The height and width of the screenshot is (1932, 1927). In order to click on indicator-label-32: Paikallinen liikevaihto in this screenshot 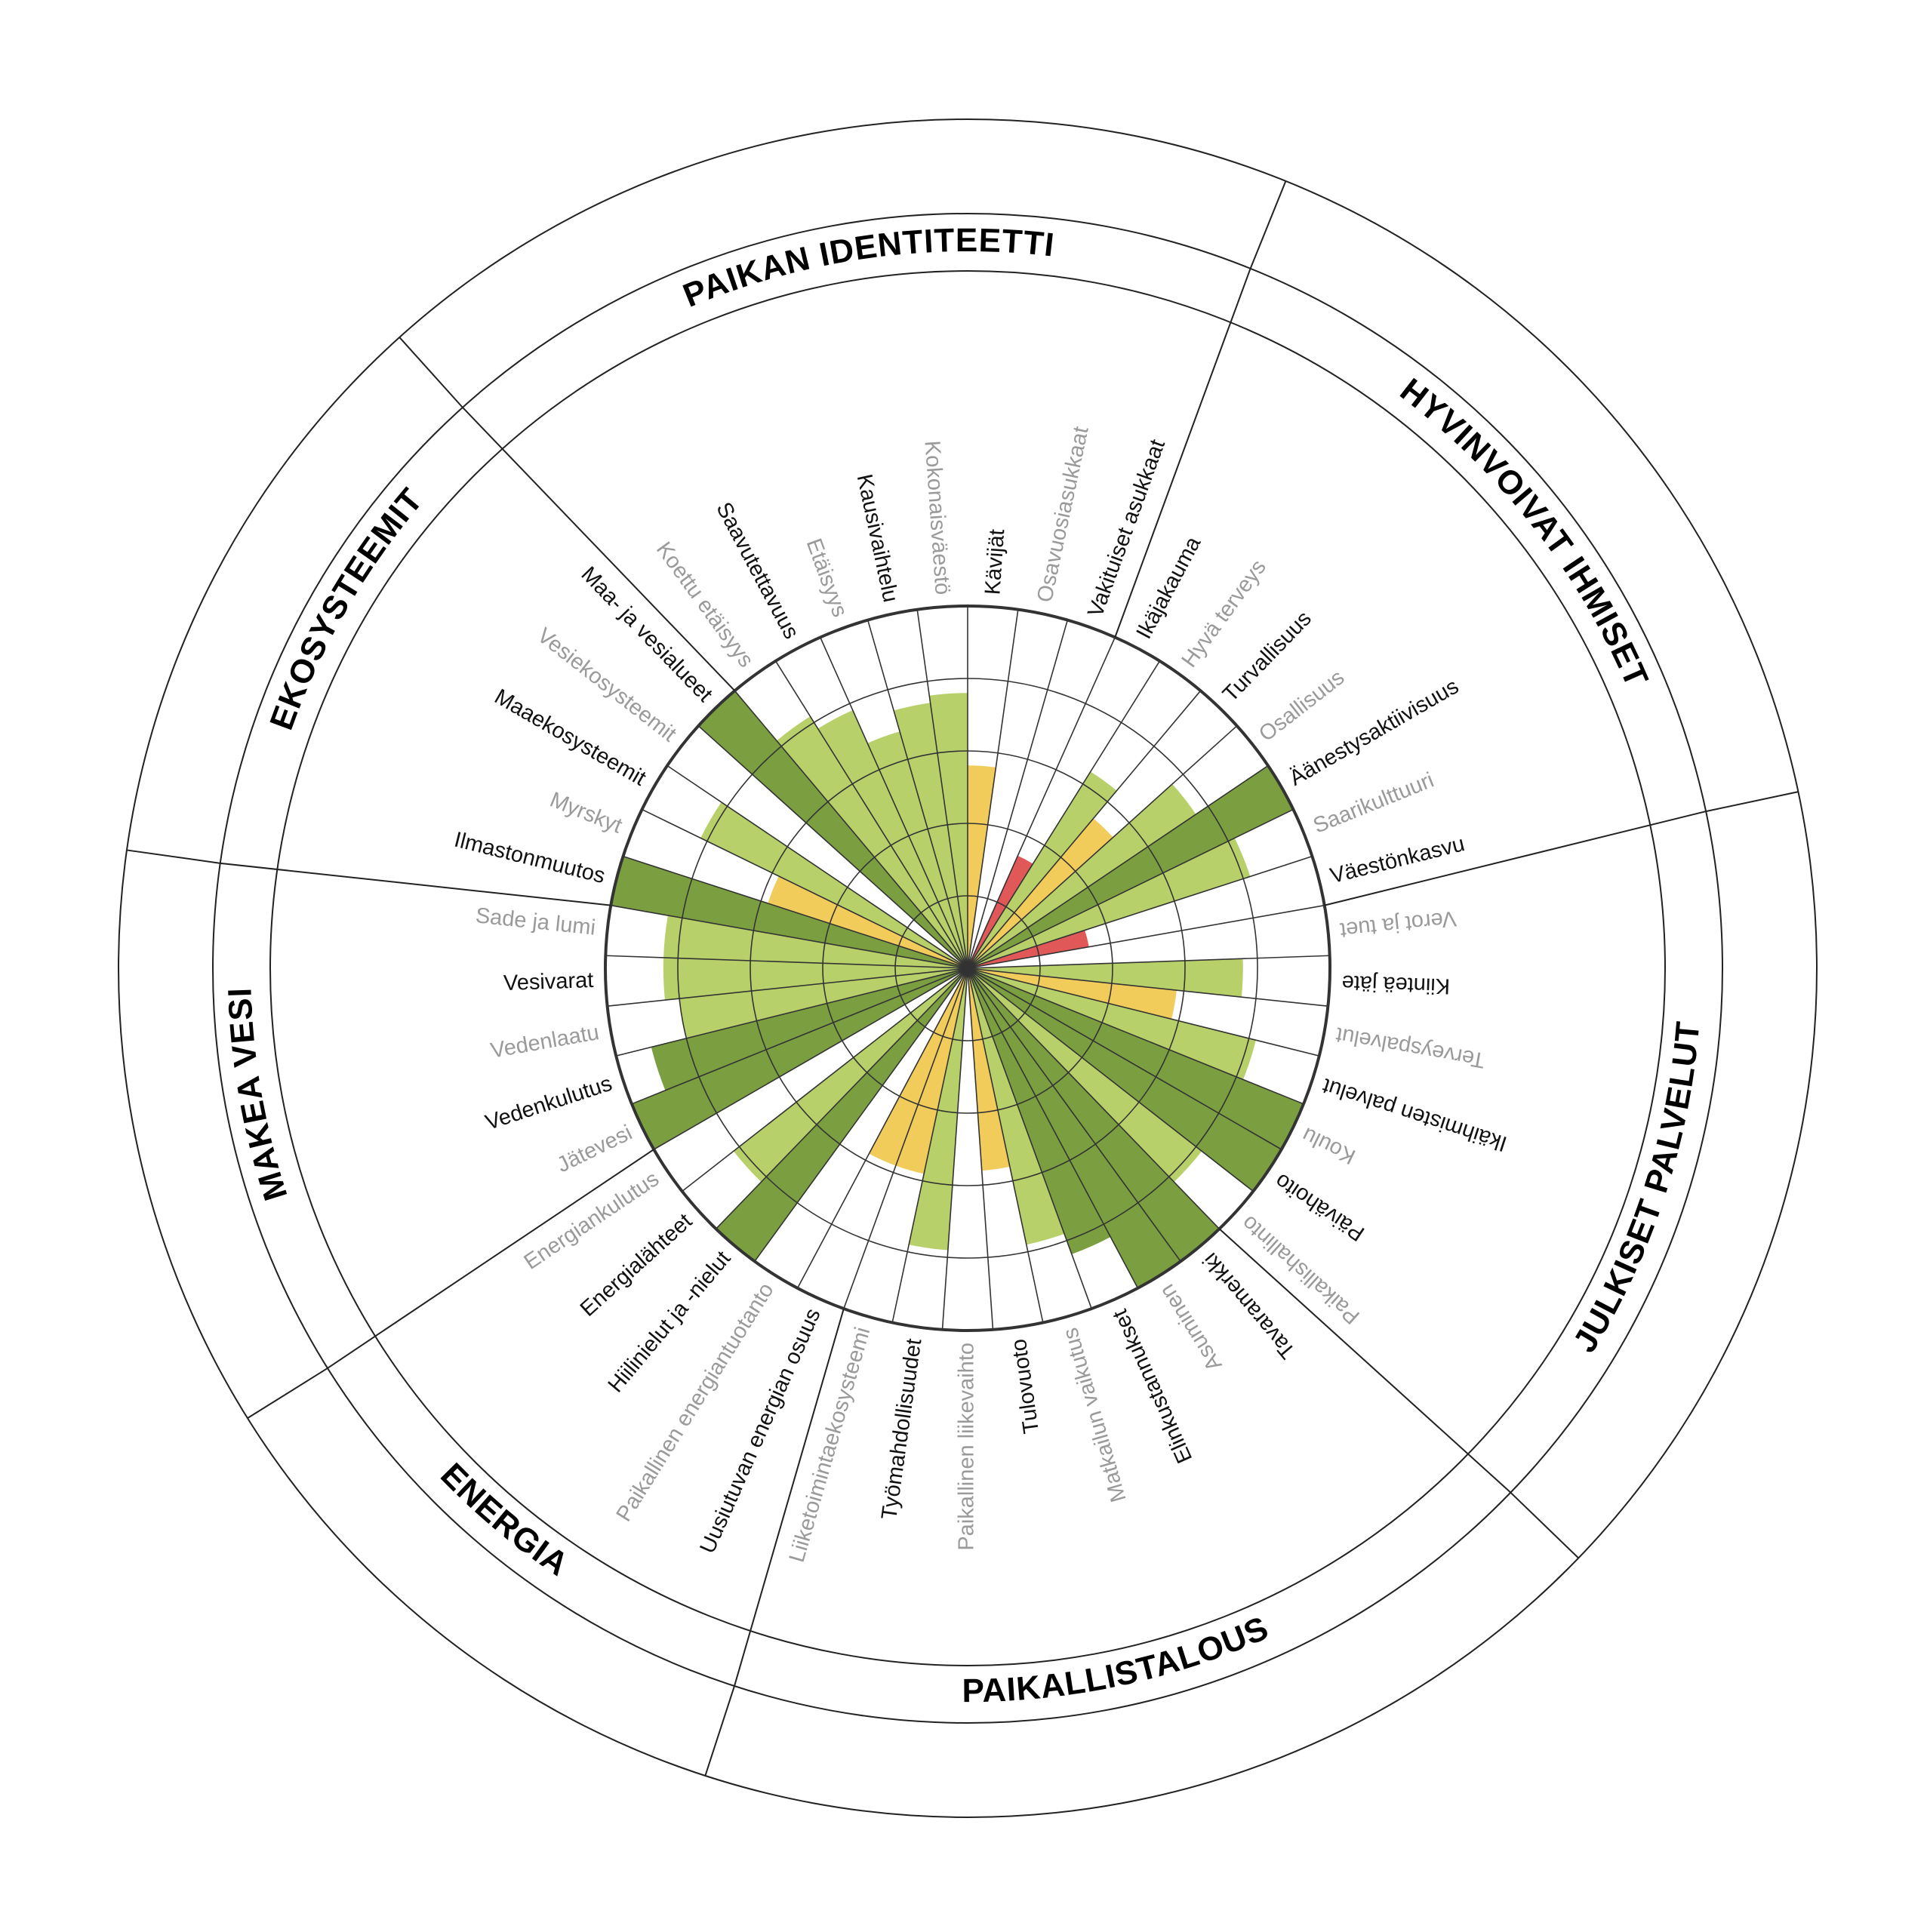, I will do `click(967, 1447)`.